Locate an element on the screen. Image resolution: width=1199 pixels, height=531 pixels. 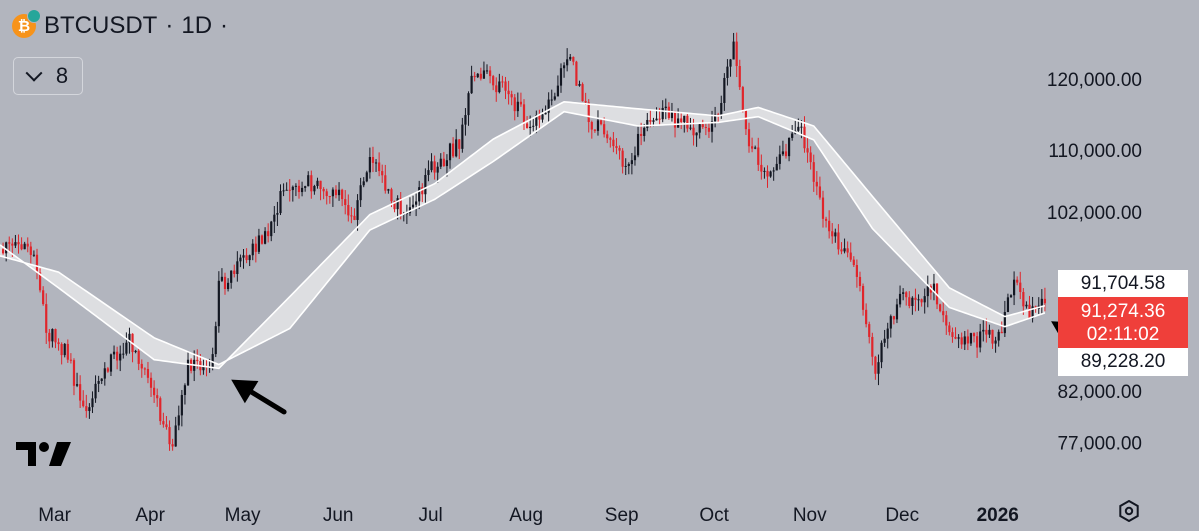
last-price-tag: 91,274.36 02:11:02 is located at coordinates (1123, 323).